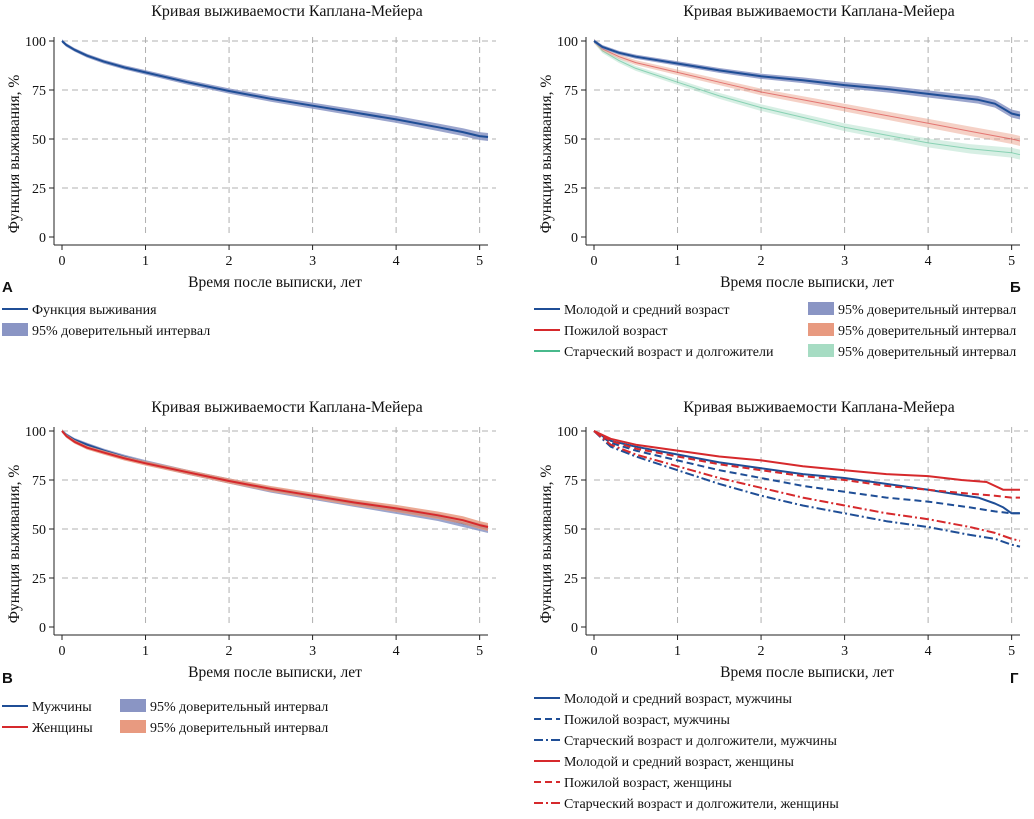 The image size is (1034, 819). Describe the element at coordinates (1014, 678) in the screenshot. I see `panel-label: Г` at that location.